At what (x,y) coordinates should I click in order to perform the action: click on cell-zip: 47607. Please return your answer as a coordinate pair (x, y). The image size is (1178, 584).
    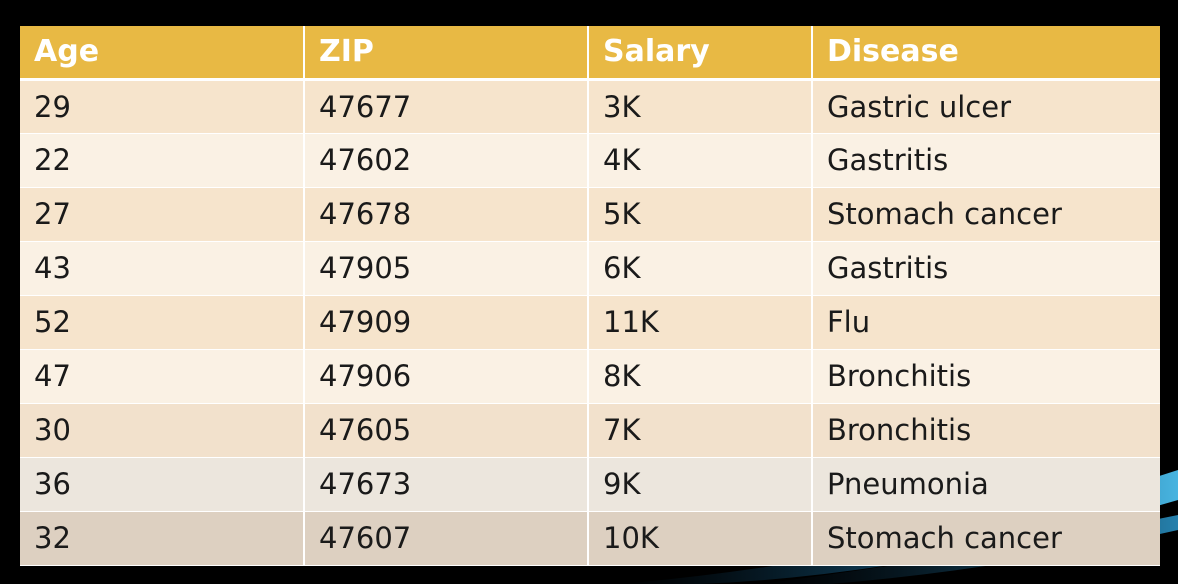
    Looking at the image, I should click on (446, 538).